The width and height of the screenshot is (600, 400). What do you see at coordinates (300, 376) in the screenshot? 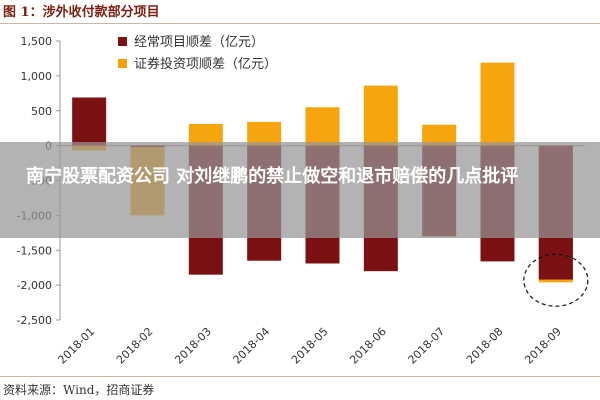
I see `source-divider` at bounding box center [300, 376].